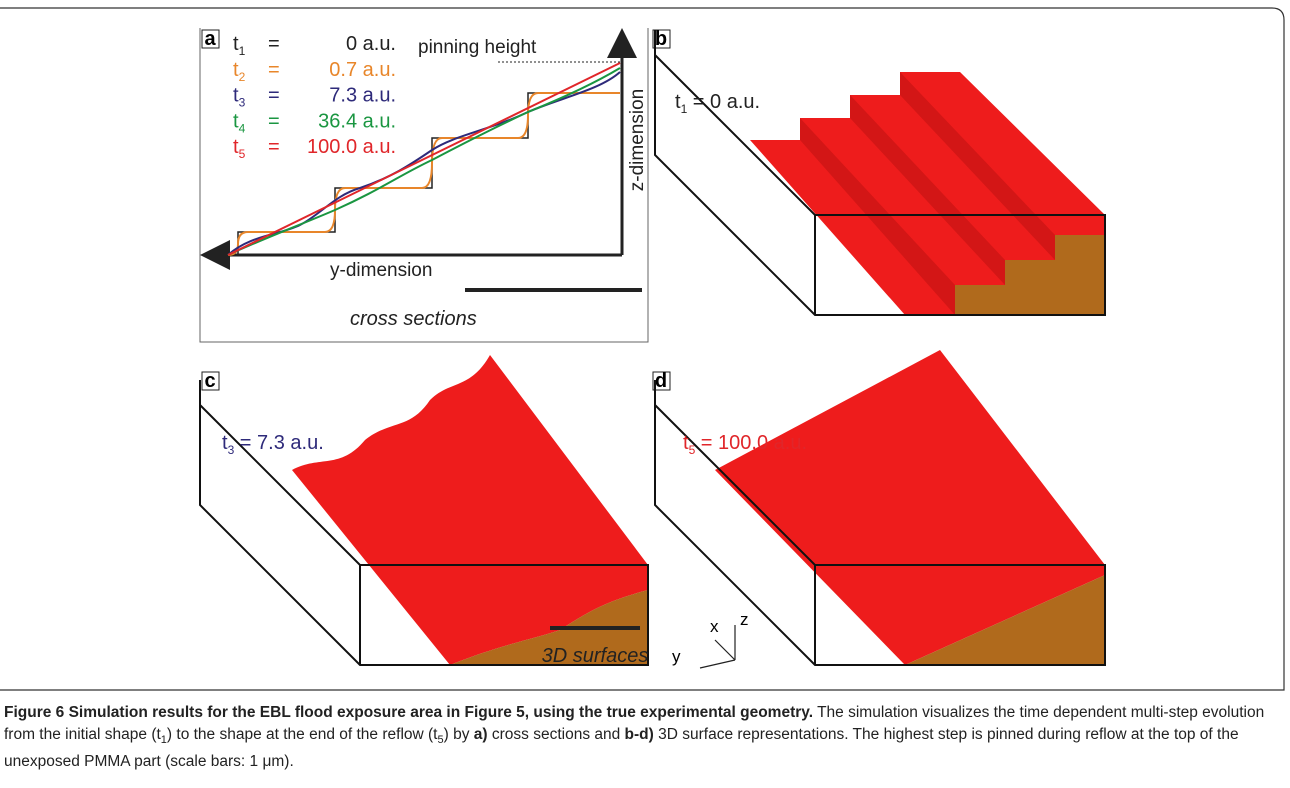 The height and width of the screenshot is (788, 1290). What do you see at coordinates (744, 619) in the screenshot?
I see `triad-z: z` at bounding box center [744, 619].